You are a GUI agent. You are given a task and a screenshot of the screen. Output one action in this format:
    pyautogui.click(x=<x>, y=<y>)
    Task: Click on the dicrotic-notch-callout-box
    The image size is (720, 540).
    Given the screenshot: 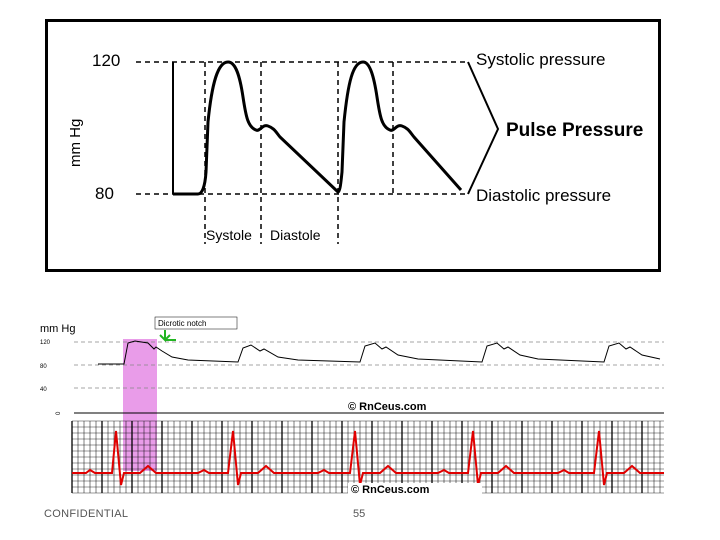 What is the action you would take?
    pyautogui.click(x=196, y=323)
    